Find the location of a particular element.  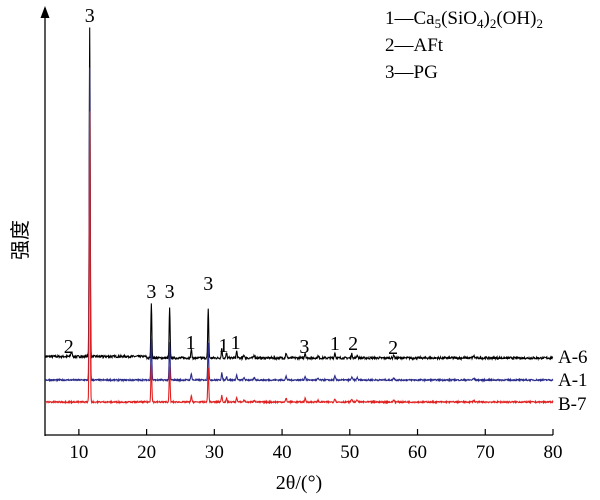

y-axis-title: 强度 is located at coordinates (20, 240).